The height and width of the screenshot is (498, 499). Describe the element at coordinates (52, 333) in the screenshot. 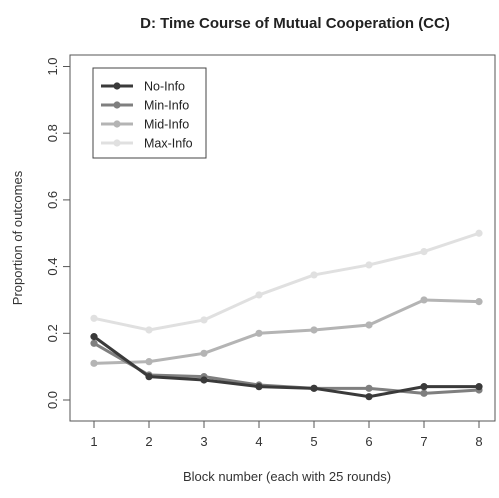

I see `y-tick-label: 0.2` at that location.